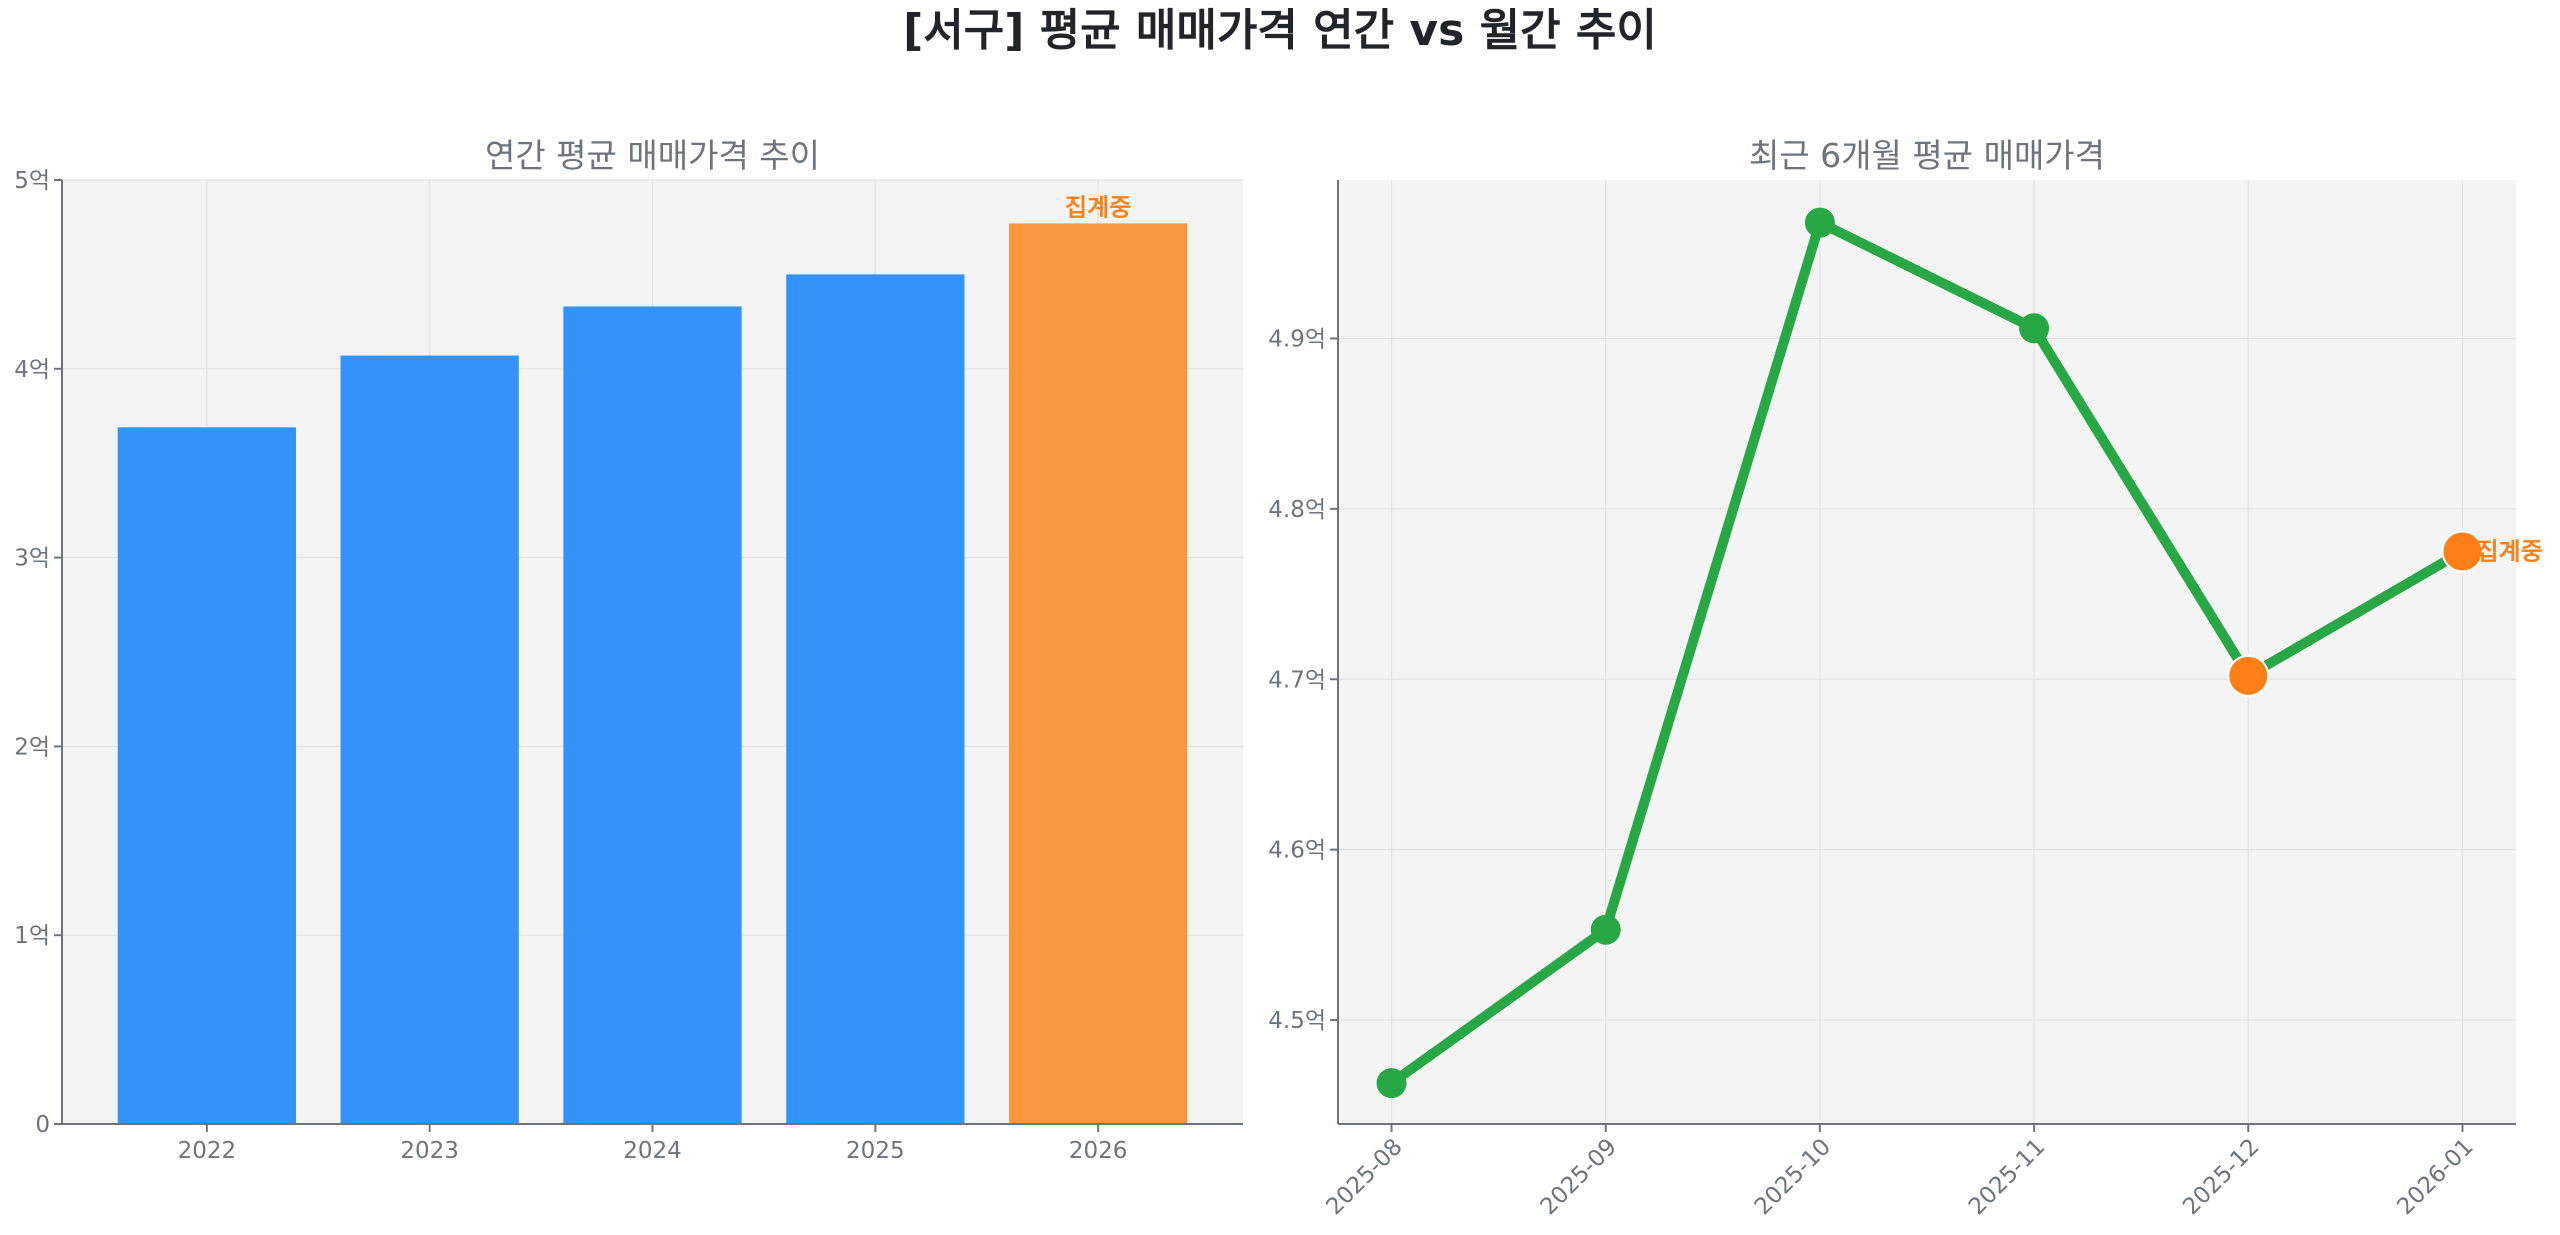 The height and width of the screenshot is (1235, 2560). Describe the element at coordinates (1793, 1177) in the screenshot. I see `x-tick-label: 2025-10` at that location.